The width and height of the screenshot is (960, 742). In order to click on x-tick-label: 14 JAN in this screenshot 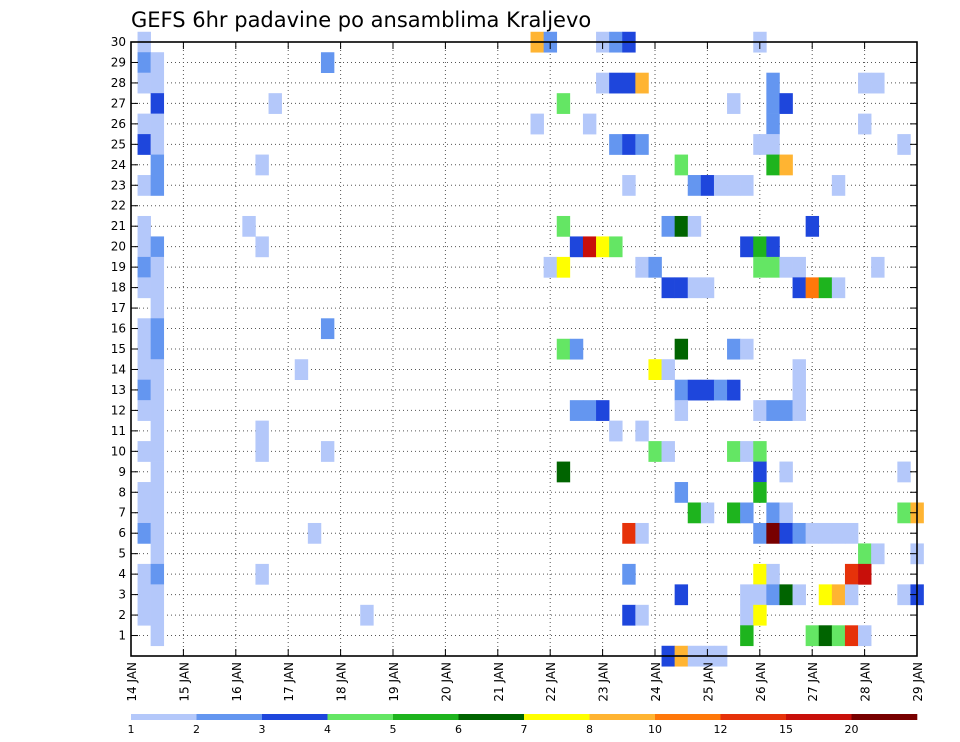, I will do `click(132, 682)`.